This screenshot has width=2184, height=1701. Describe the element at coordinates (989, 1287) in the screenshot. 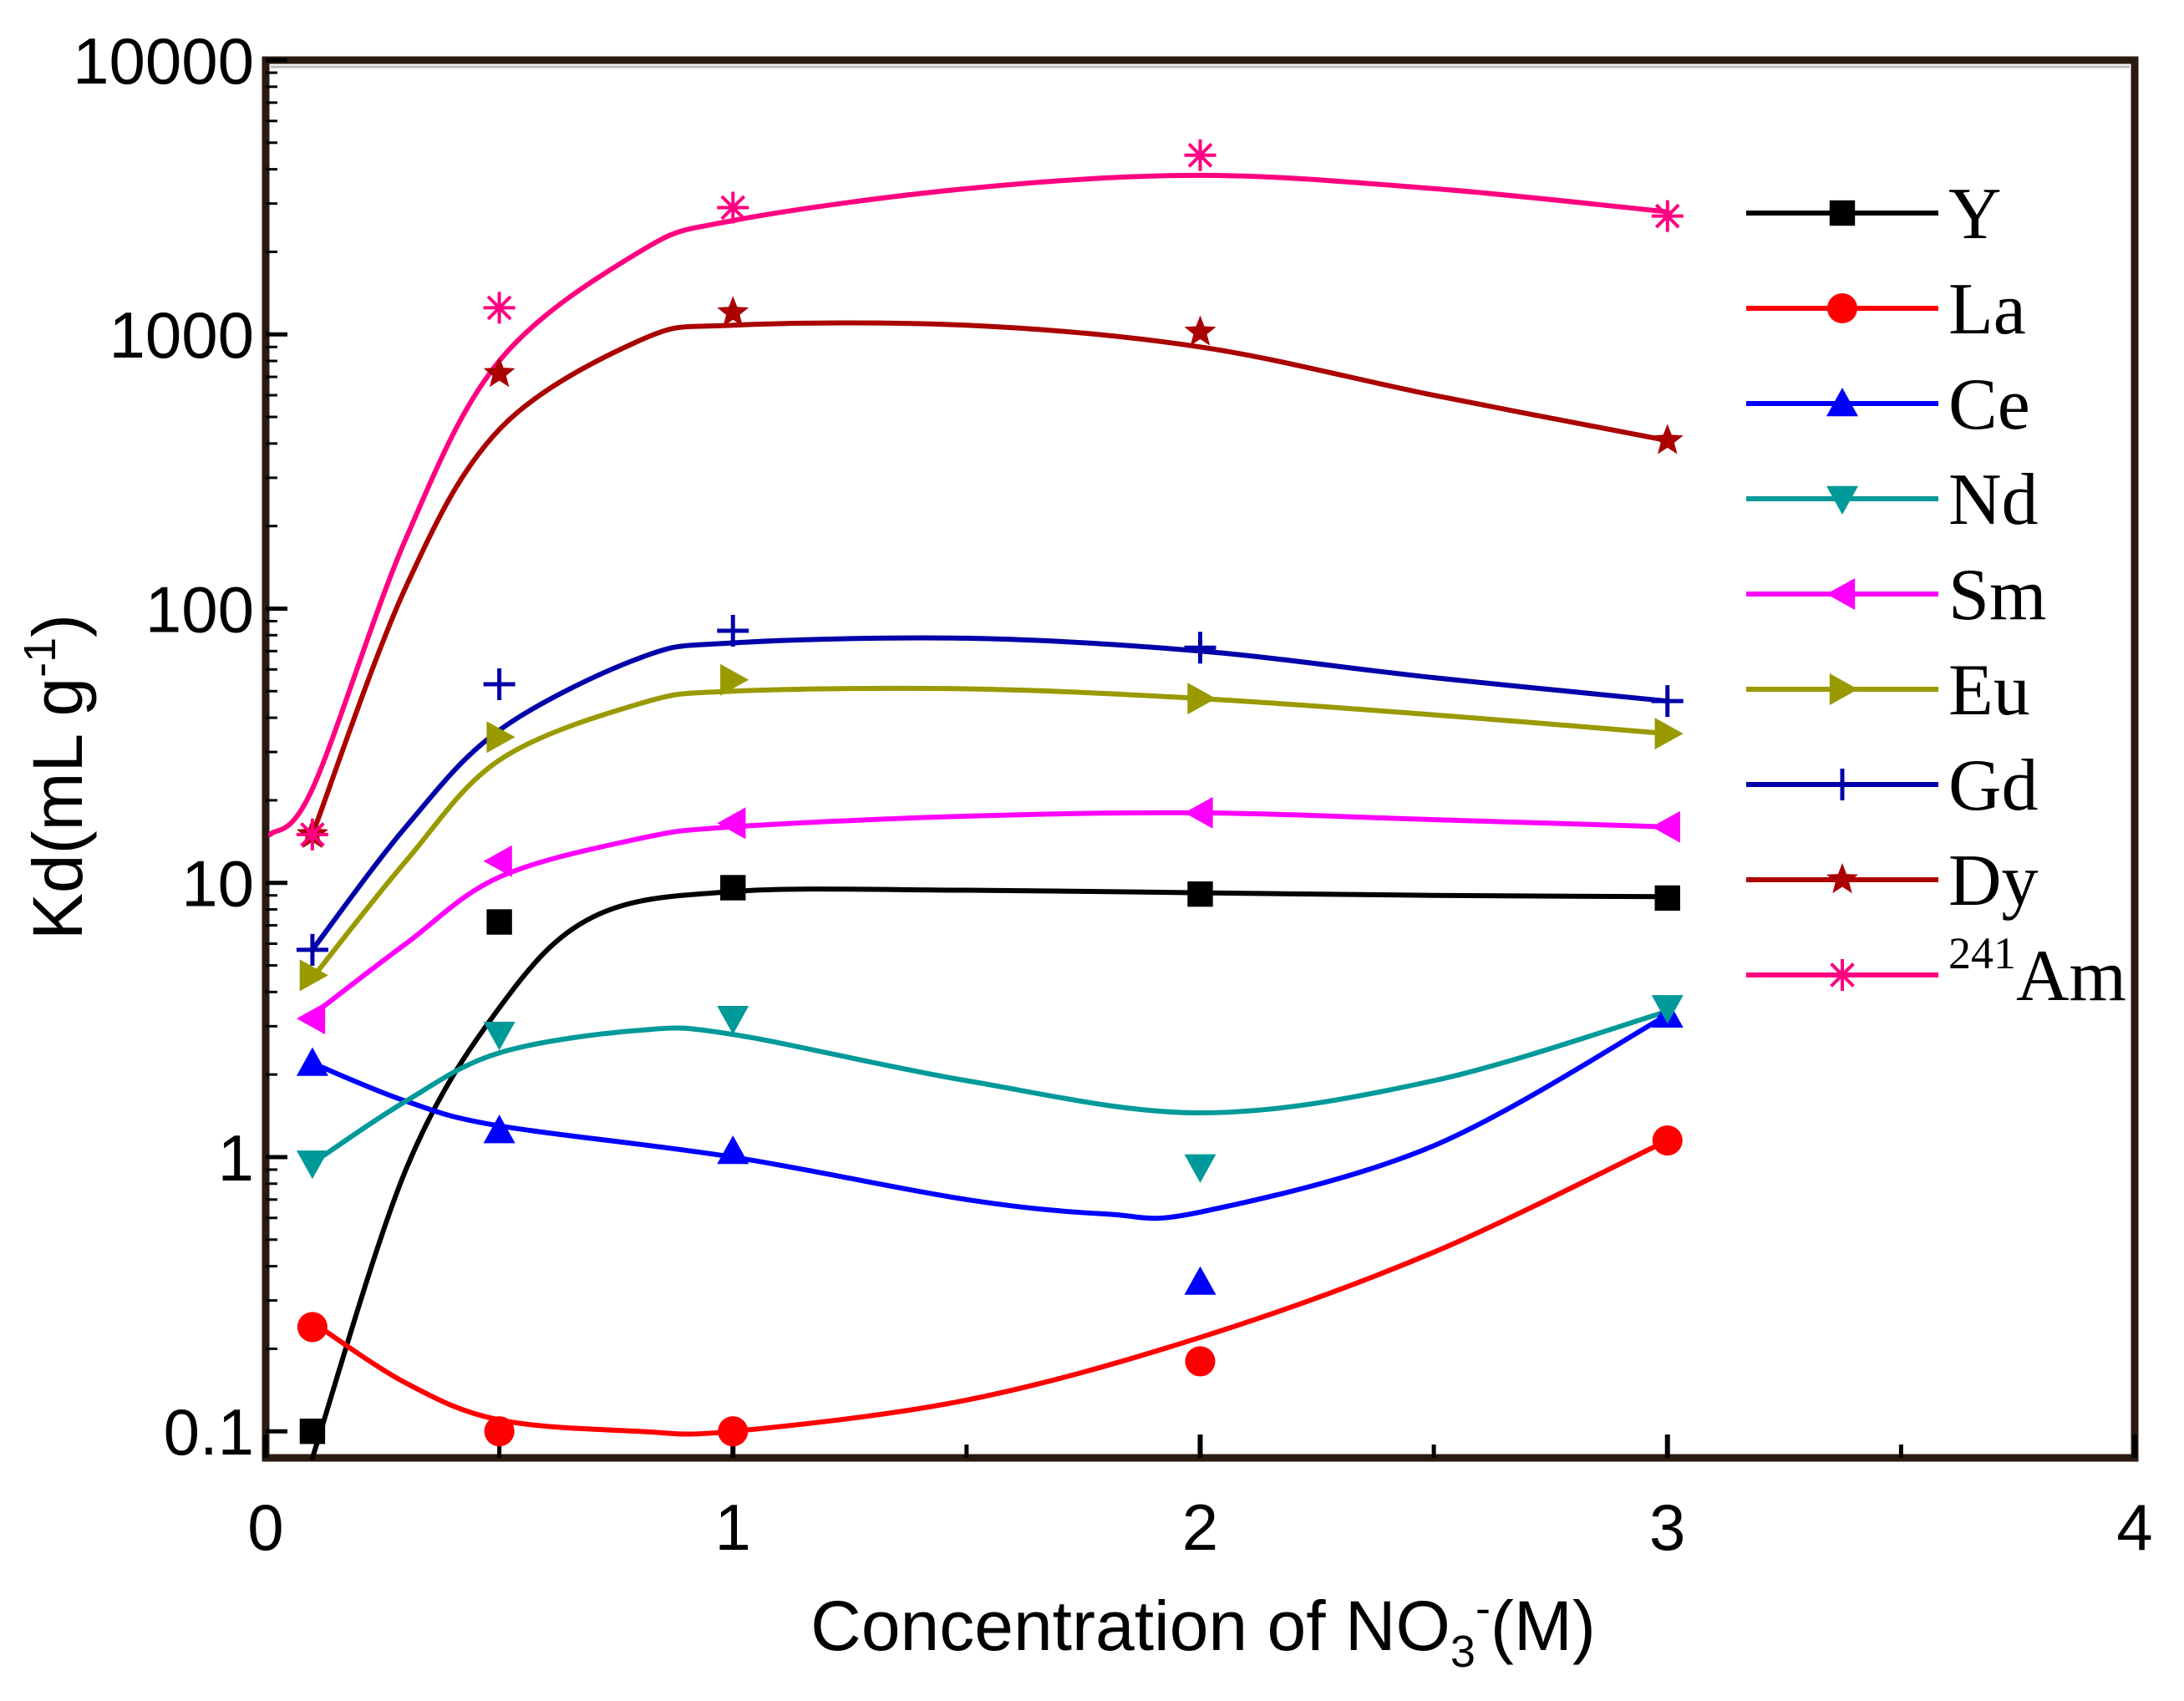

I see `curve-la` at that location.